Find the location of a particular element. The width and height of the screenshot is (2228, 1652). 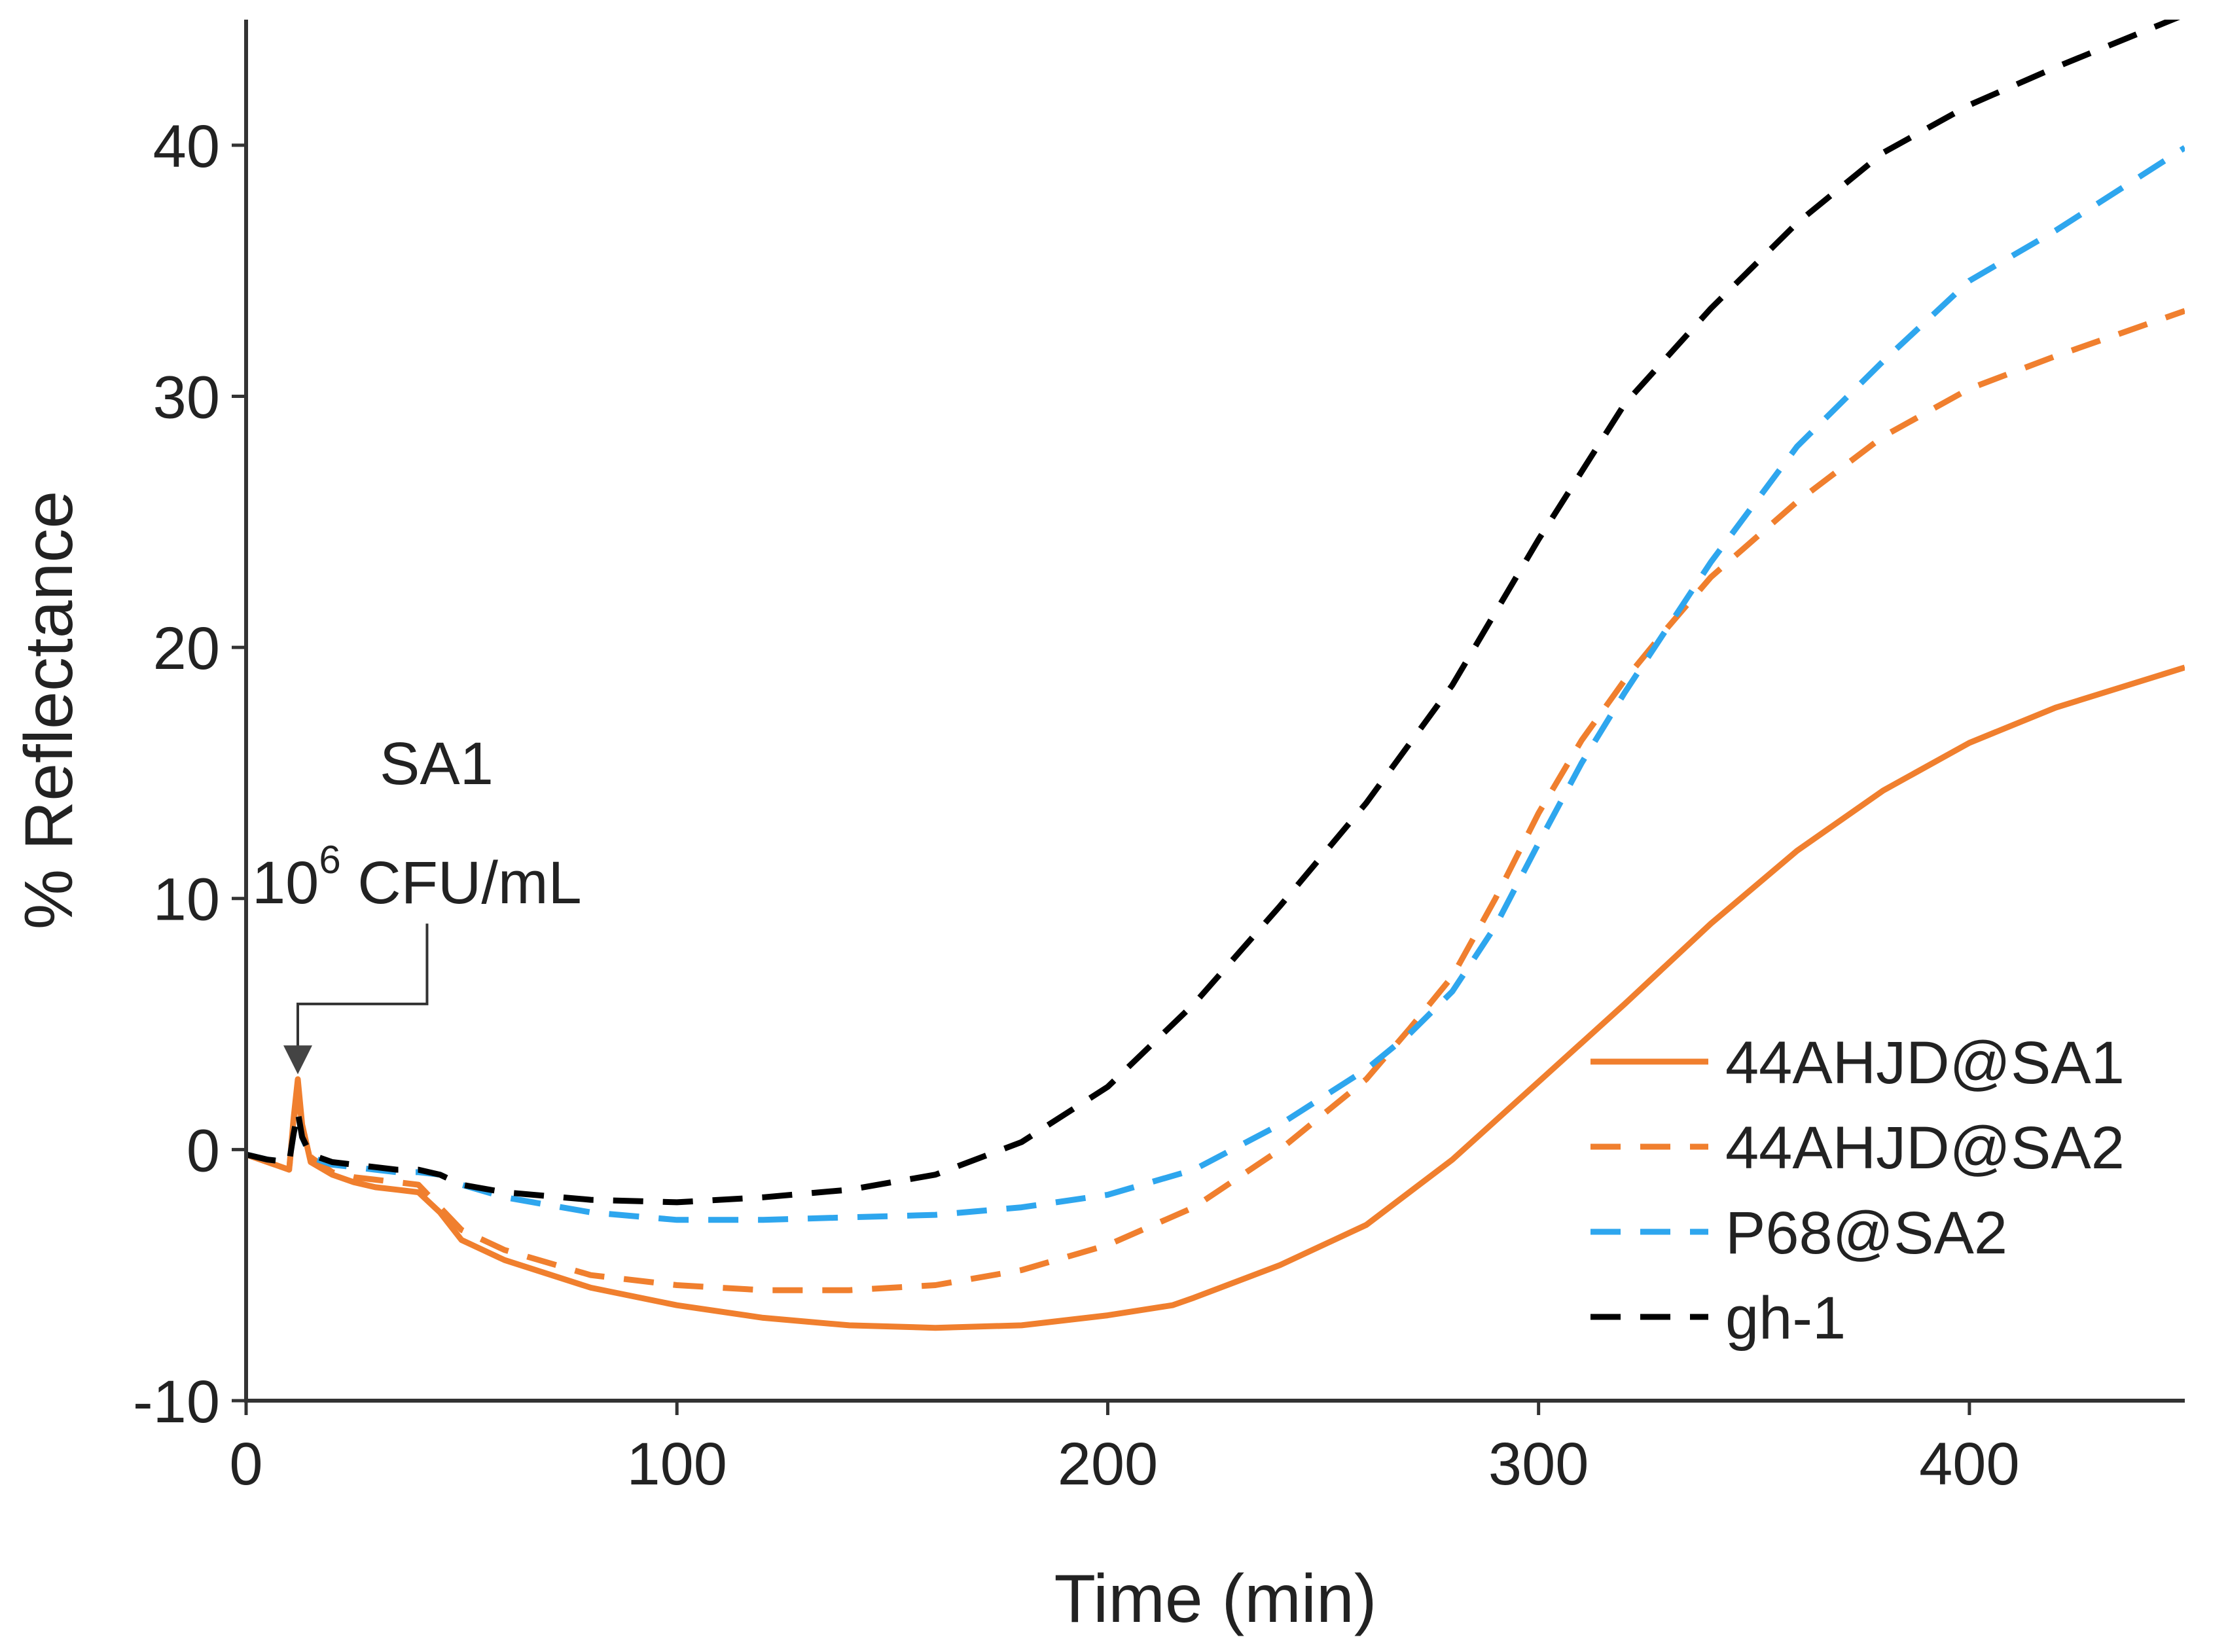

y-tick-label: -10 is located at coordinates (177, 1402).